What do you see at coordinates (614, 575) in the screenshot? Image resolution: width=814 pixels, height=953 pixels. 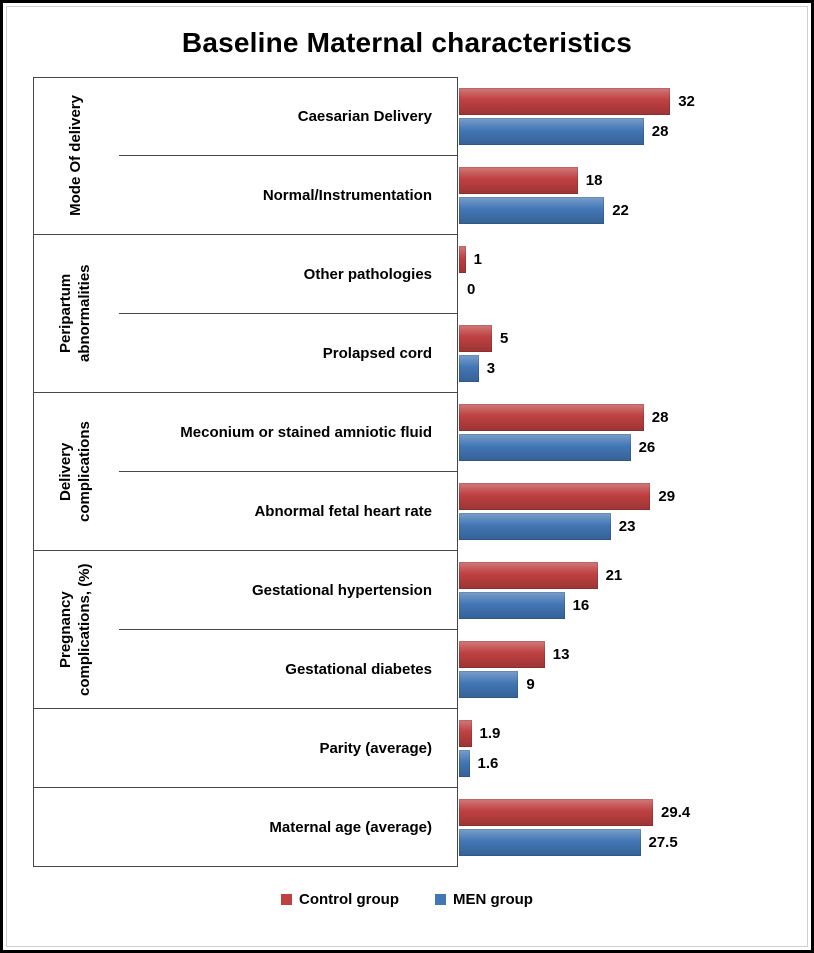 I see `value-label: 21` at bounding box center [614, 575].